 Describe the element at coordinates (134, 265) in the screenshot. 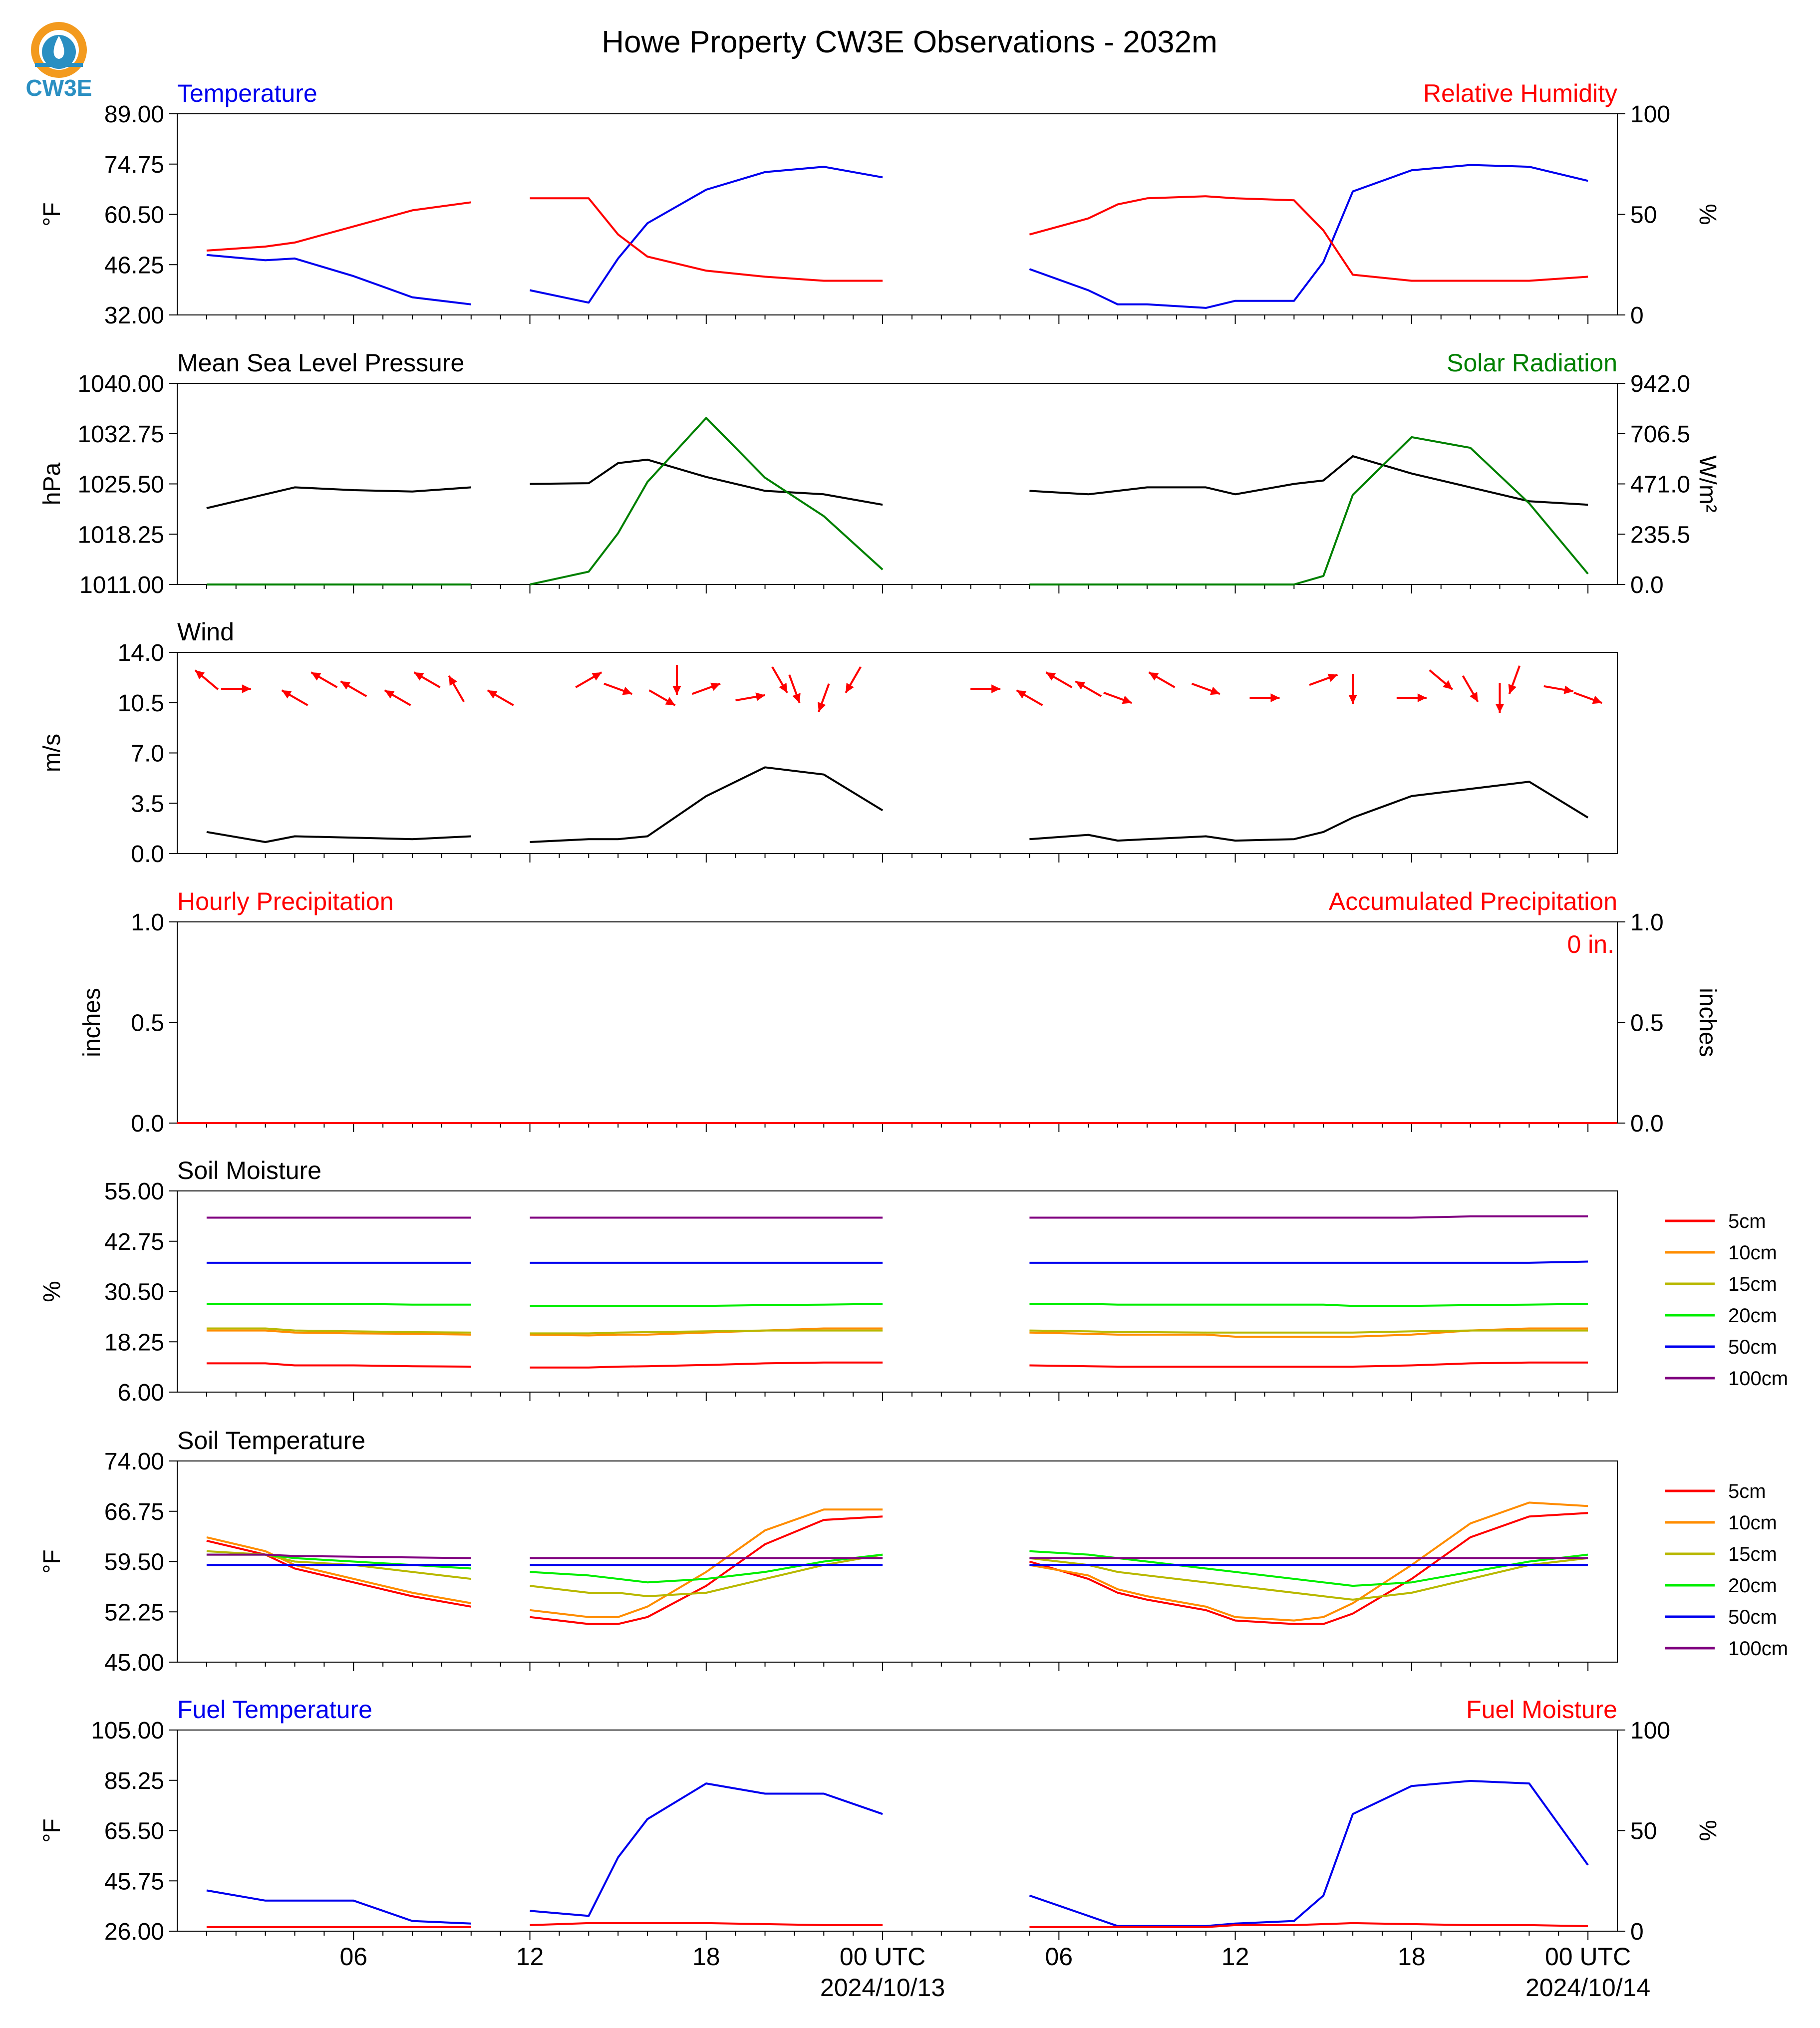

I see `y-tick-label-left: 46.25` at that location.